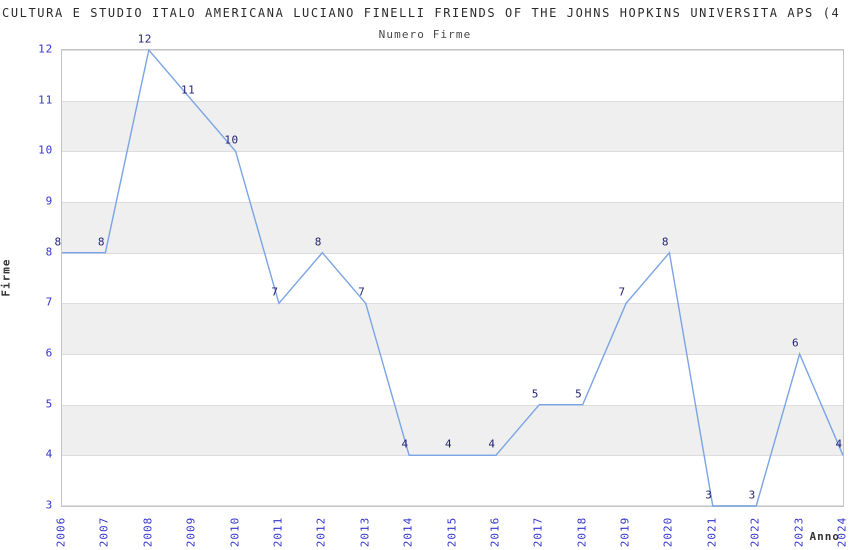 This screenshot has height=550, width=850. Describe the element at coordinates (49, 252) in the screenshot. I see `y-tick-label: 8` at that location.